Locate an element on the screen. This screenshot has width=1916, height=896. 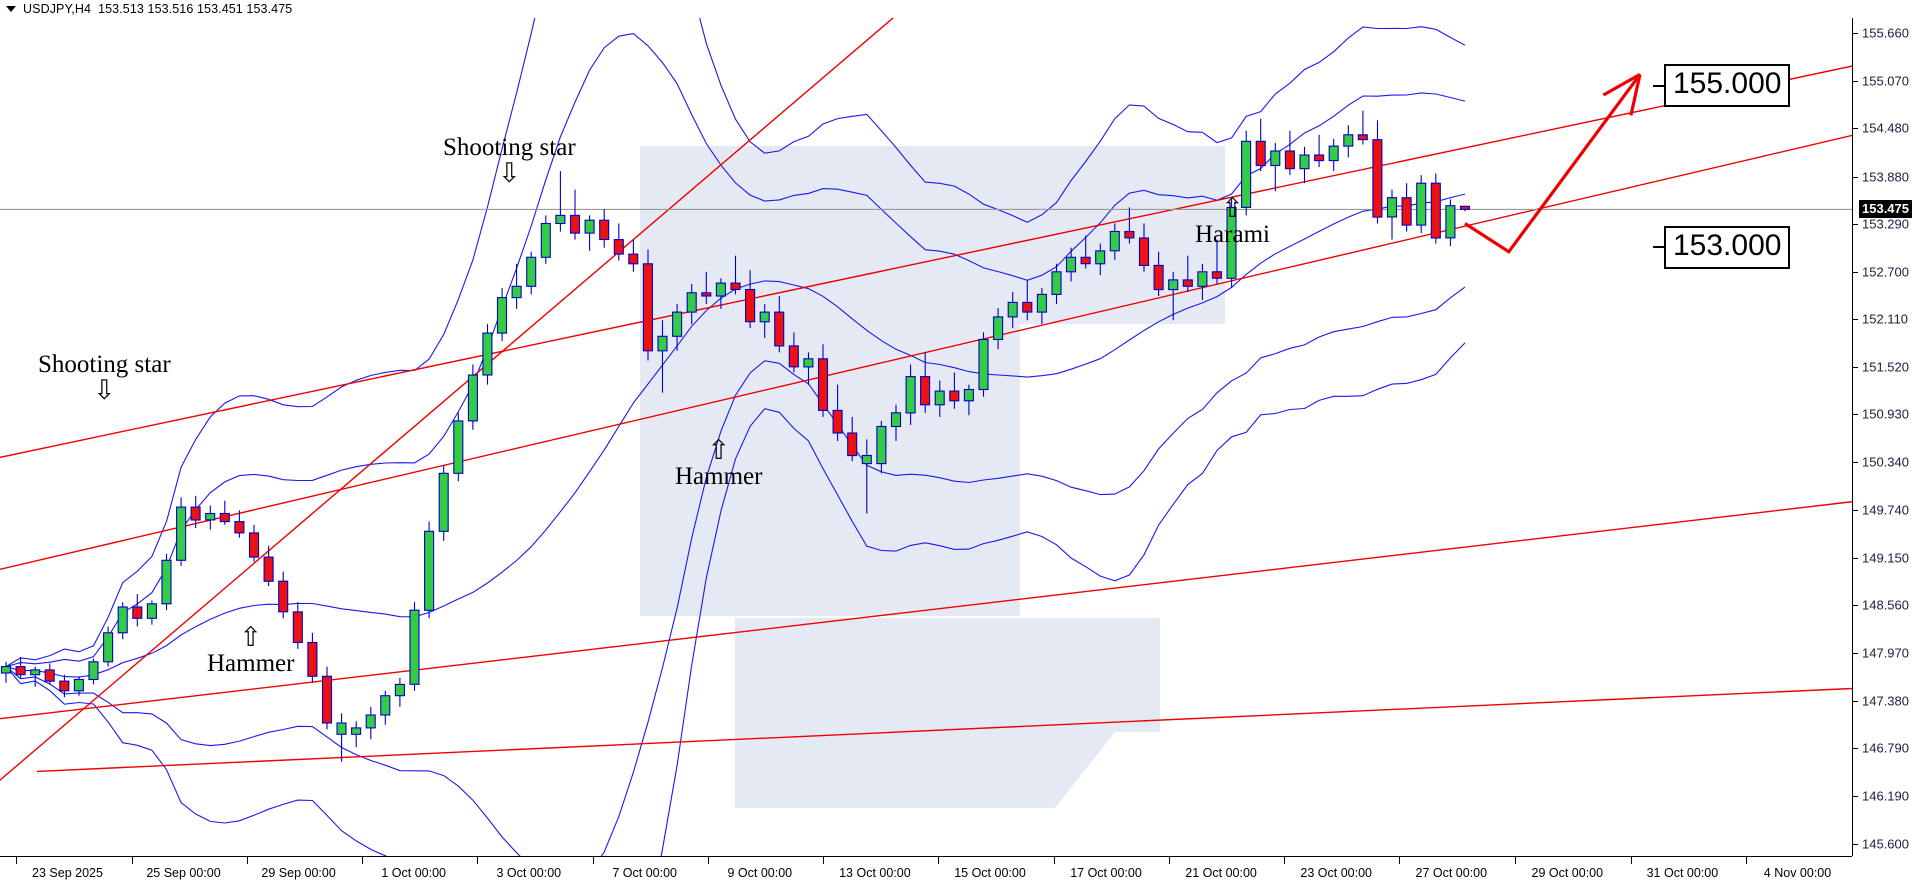
price-axis-label: 149.740 is located at coordinates (1885, 510).